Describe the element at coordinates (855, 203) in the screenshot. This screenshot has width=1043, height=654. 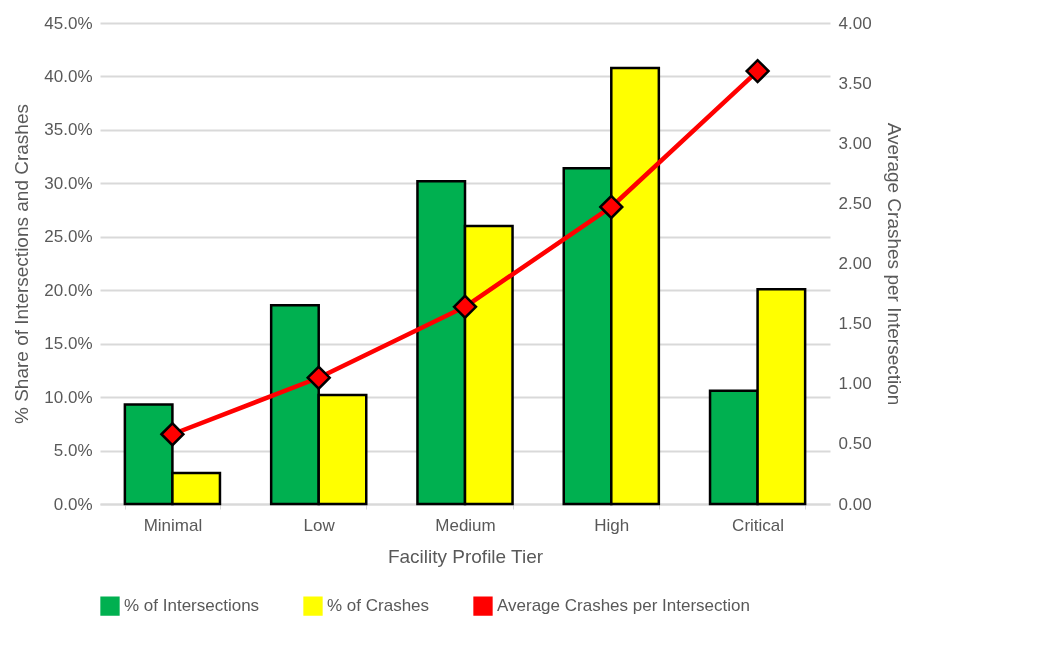
I see `y2-tick-label: 2.50` at that location.